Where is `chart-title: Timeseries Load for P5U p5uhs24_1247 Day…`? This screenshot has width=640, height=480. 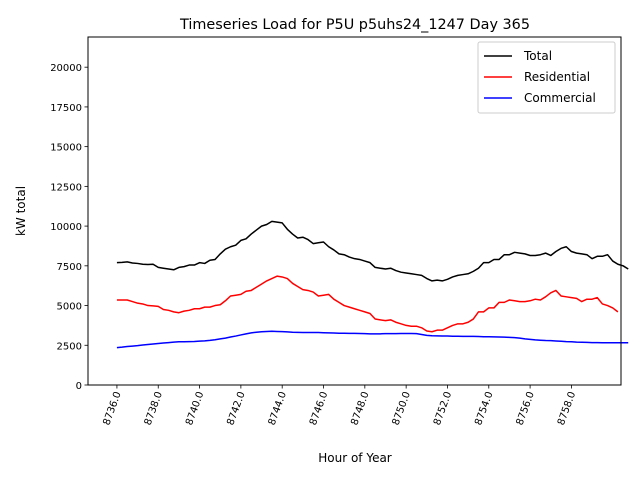 chart-title: Timeseries Load for P5U p5uhs24_1247 Day… is located at coordinates (354, 25).